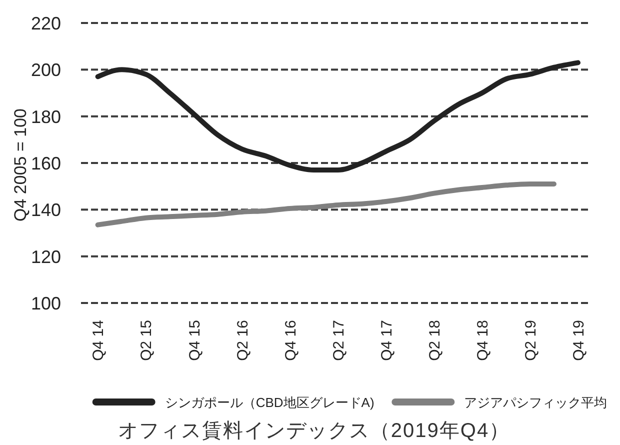 The width and height of the screenshot is (620, 445). Describe the element at coordinates (536, 402) in the screenshot. I see `legend-label: アジアパシフィック平均` at that location.